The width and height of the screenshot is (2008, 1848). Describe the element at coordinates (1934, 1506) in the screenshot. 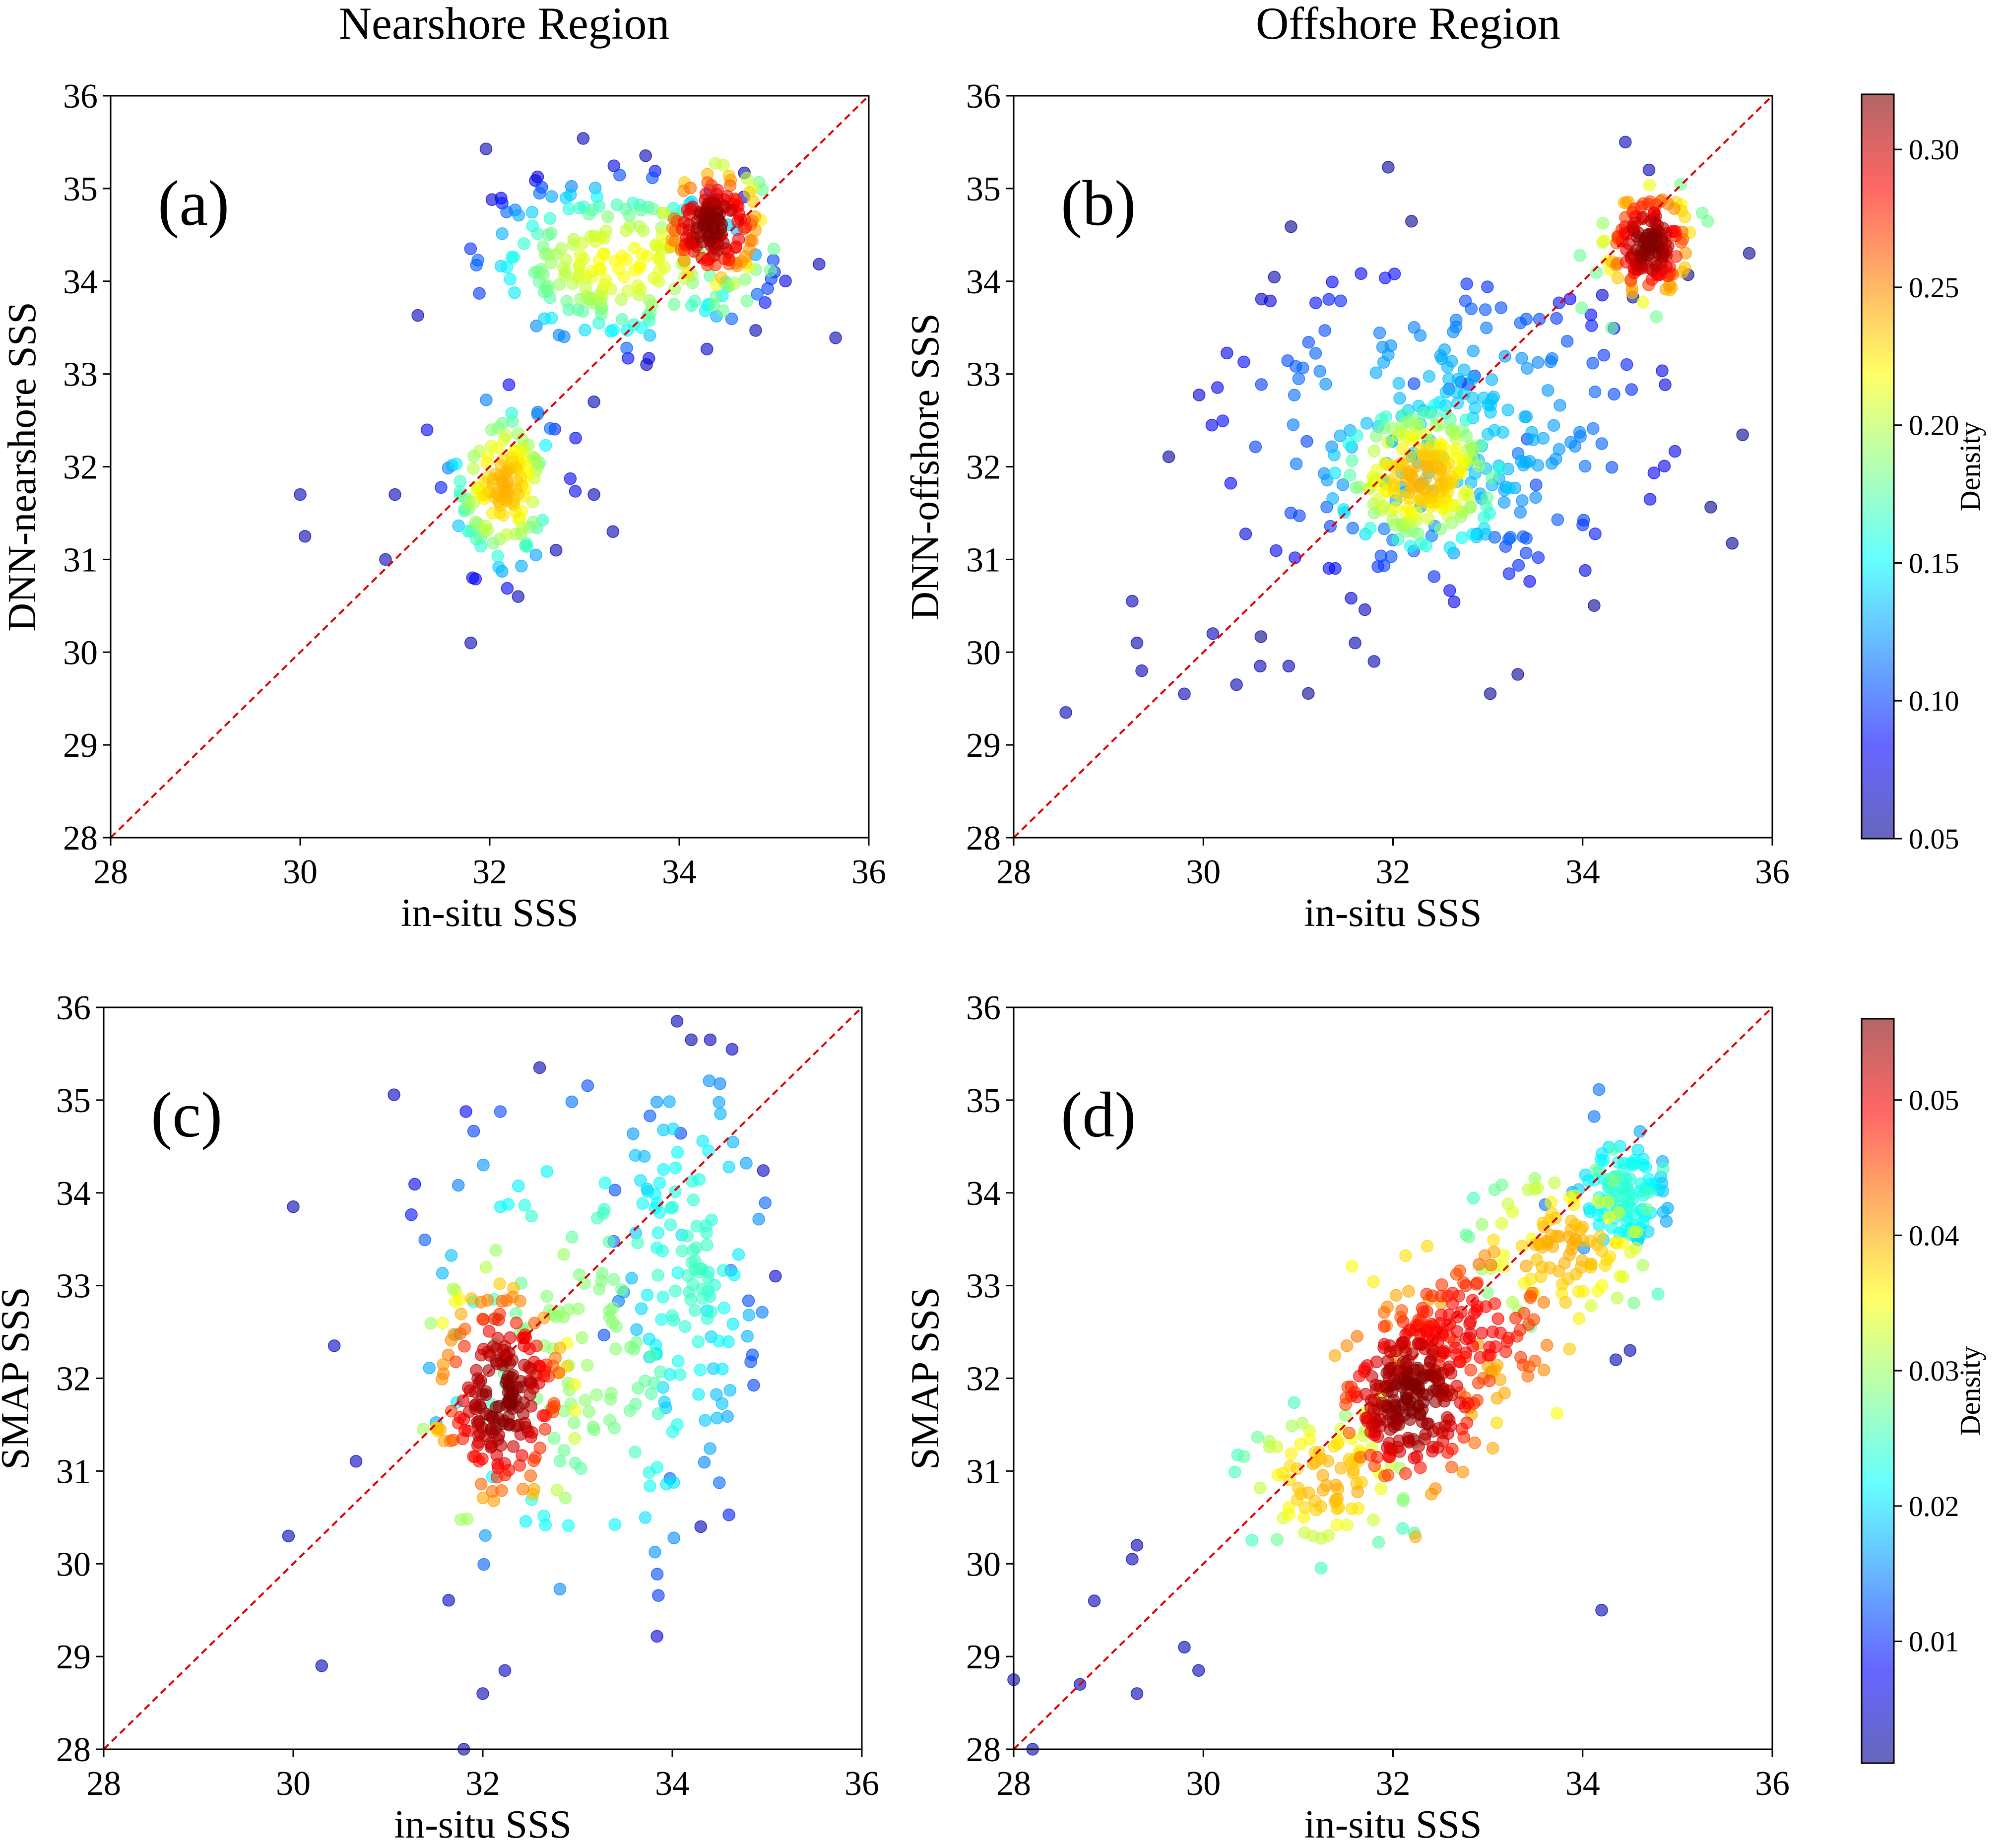

I see `colorbar-tick-label: 0.02` at that location.